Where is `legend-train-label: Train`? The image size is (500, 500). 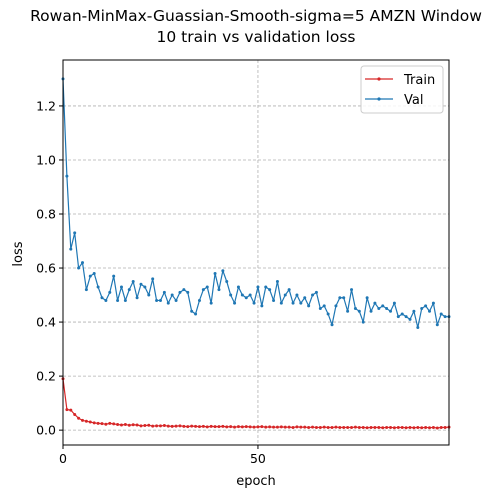 legend-train-label: Train is located at coordinates (419, 80).